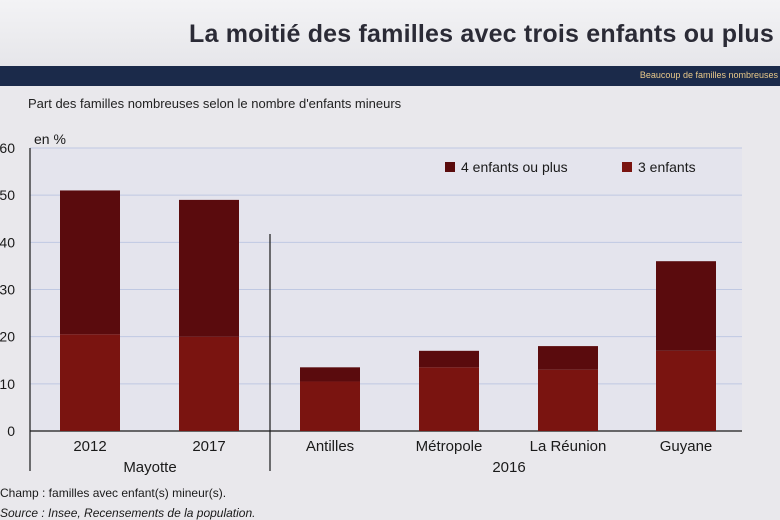 The image size is (780, 520). What do you see at coordinates (708, 75) in the screenshot?
I see `band-label: Beaucoup de familles nombreuses` at bounding box center [708, 75].